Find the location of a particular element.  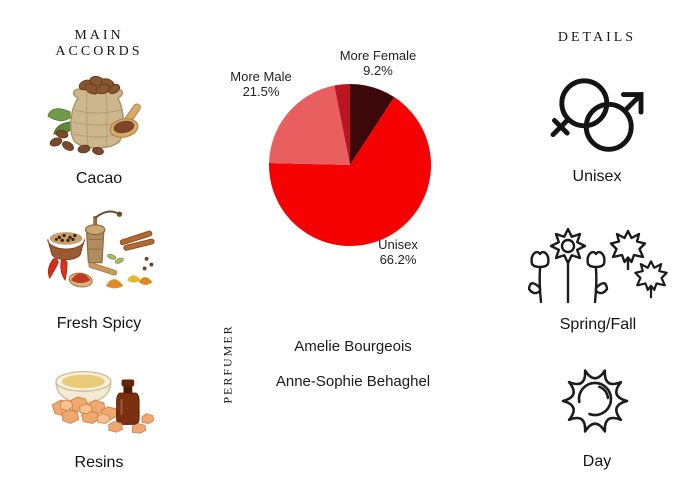

spring-fall-icon is located at coordinates (598, 266).